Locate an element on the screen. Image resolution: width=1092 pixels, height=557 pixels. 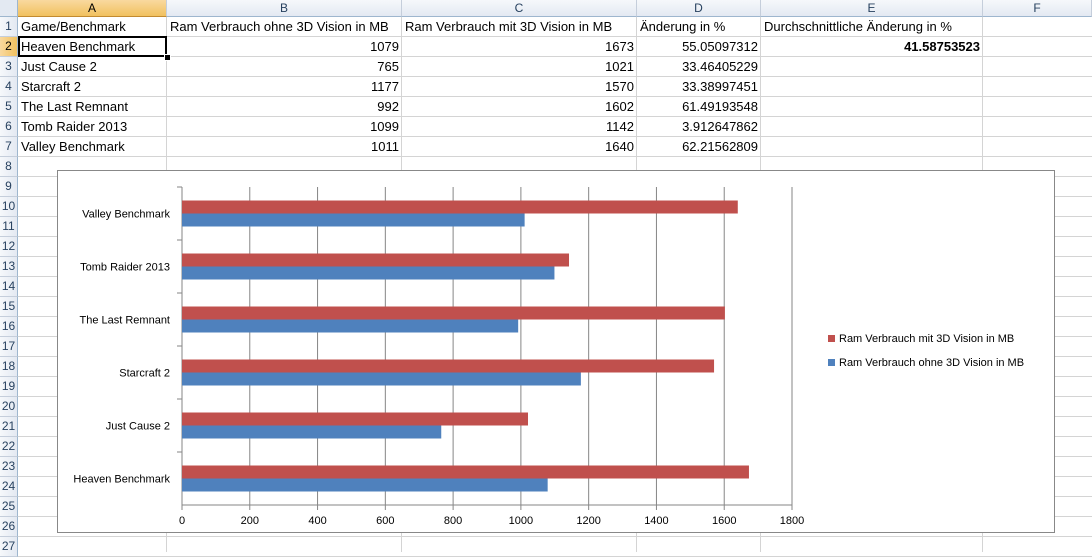
cell-b4: 1177 is located at coordinates (385, 86).